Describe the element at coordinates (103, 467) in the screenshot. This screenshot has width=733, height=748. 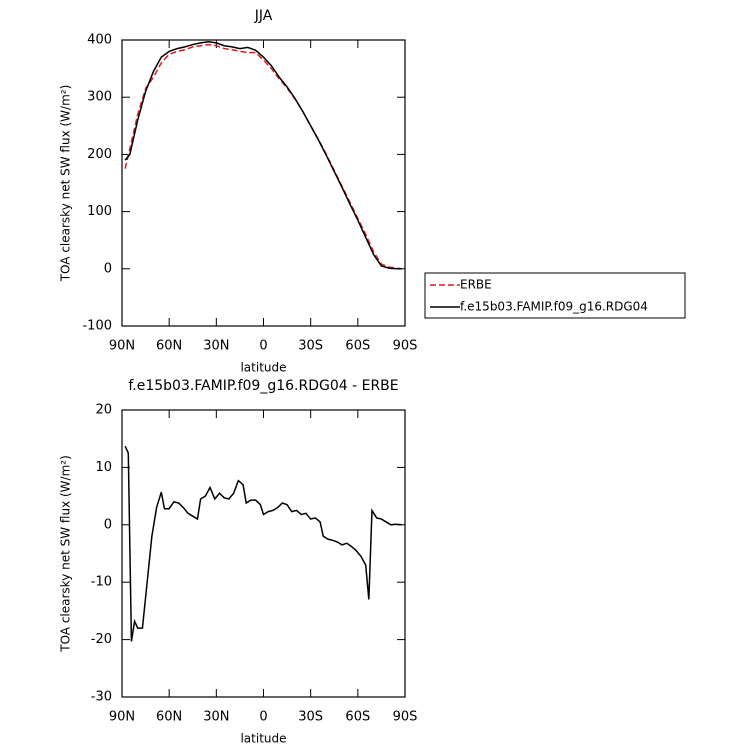
I see `y-tick-label: 10` at that location.